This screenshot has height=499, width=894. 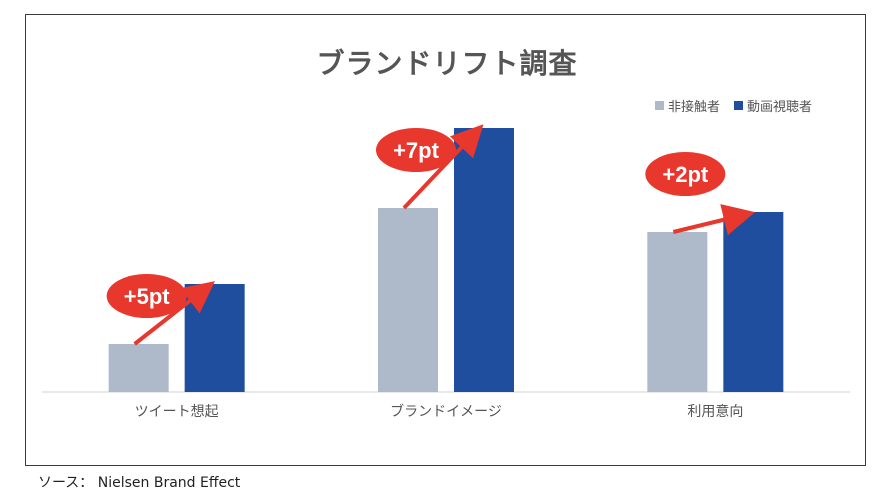 I want to click on category-label: 利用意向, so click(x=715, y=411).